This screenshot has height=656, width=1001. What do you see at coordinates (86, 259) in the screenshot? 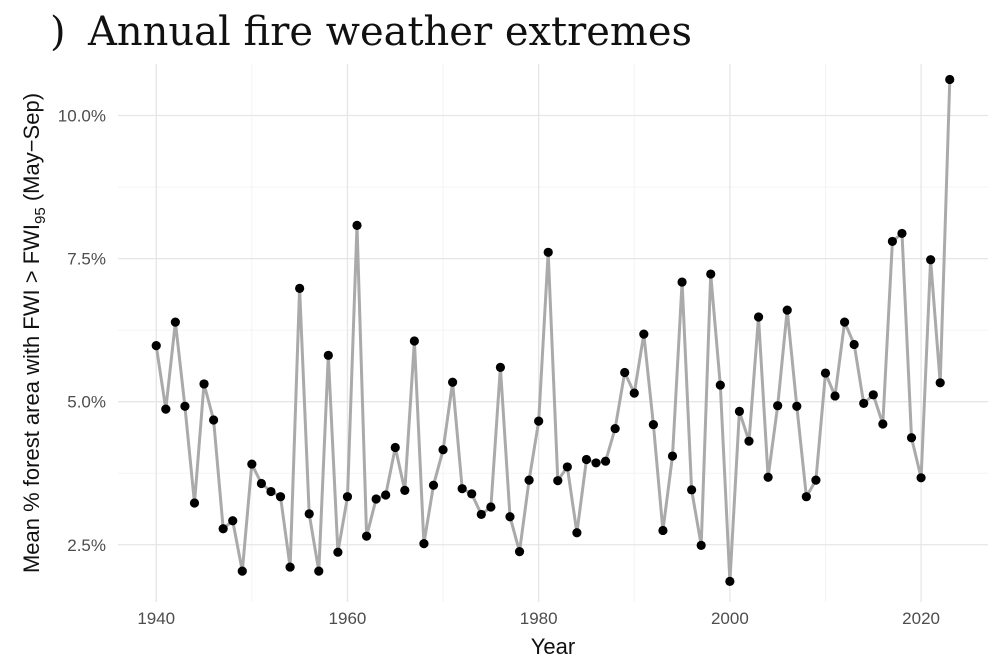
I see `y-tick-label: 7.5%` at bounding box center [86, 259].